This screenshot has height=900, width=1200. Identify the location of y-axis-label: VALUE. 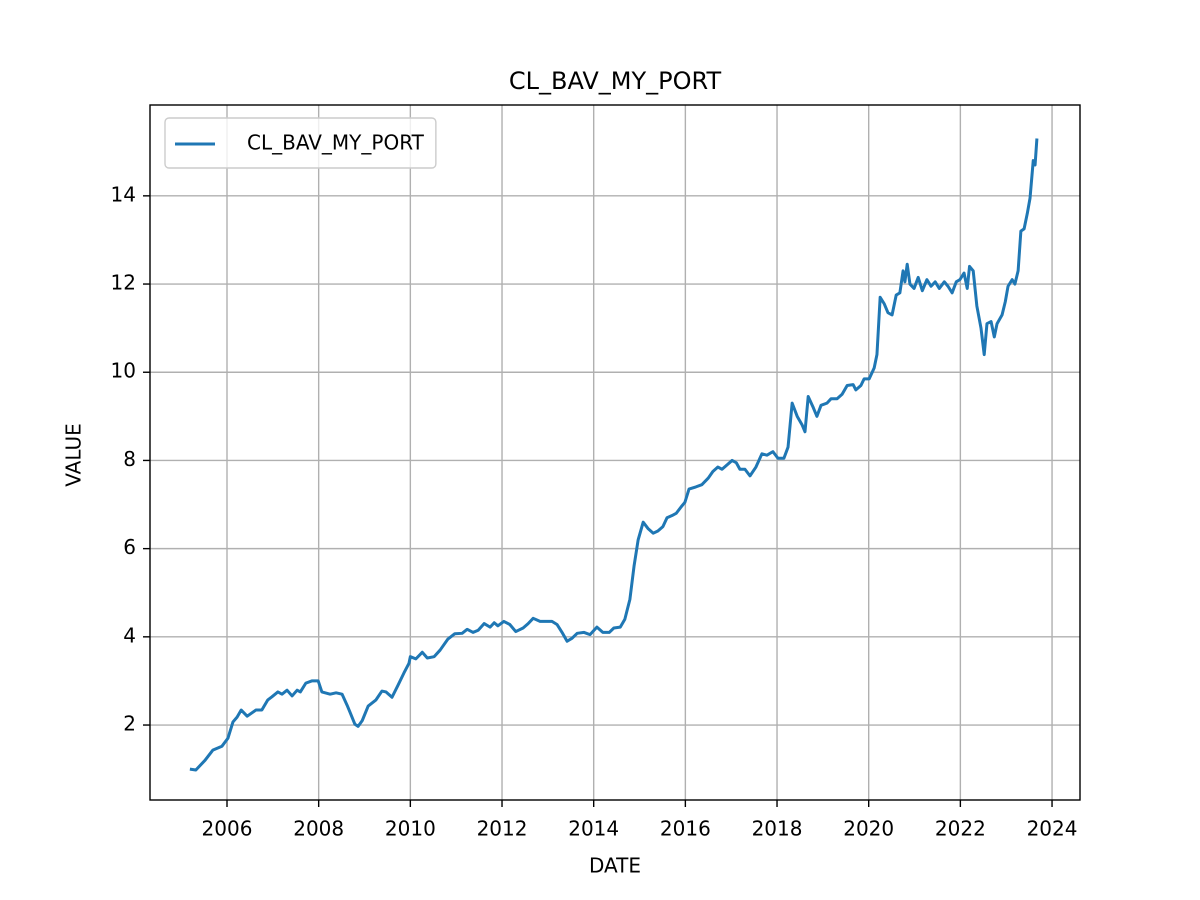
(74, 455).